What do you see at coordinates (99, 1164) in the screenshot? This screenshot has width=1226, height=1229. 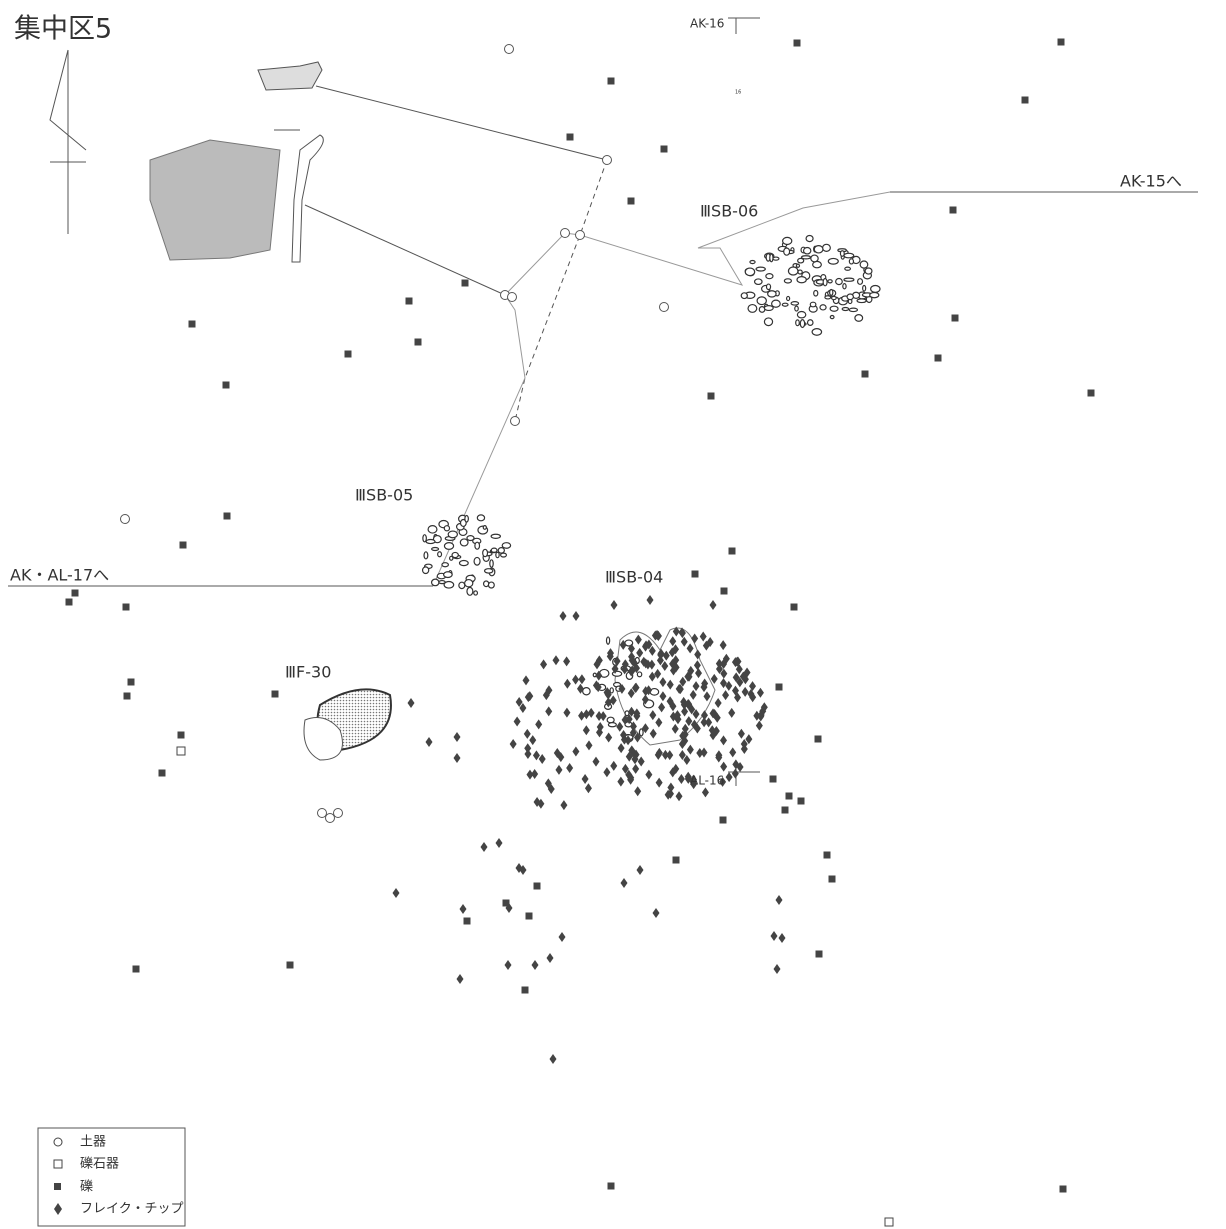 I see `legend-label: 礫石器` at bounding box center [99, 1164].